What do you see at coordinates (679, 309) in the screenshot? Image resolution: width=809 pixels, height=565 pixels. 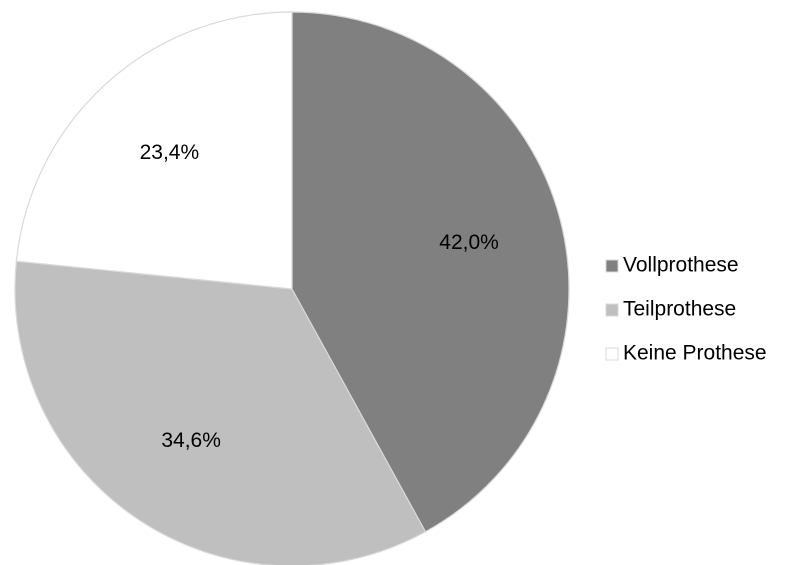 I see `legend-label: Teilprothese` at bounding box center [679, 309].